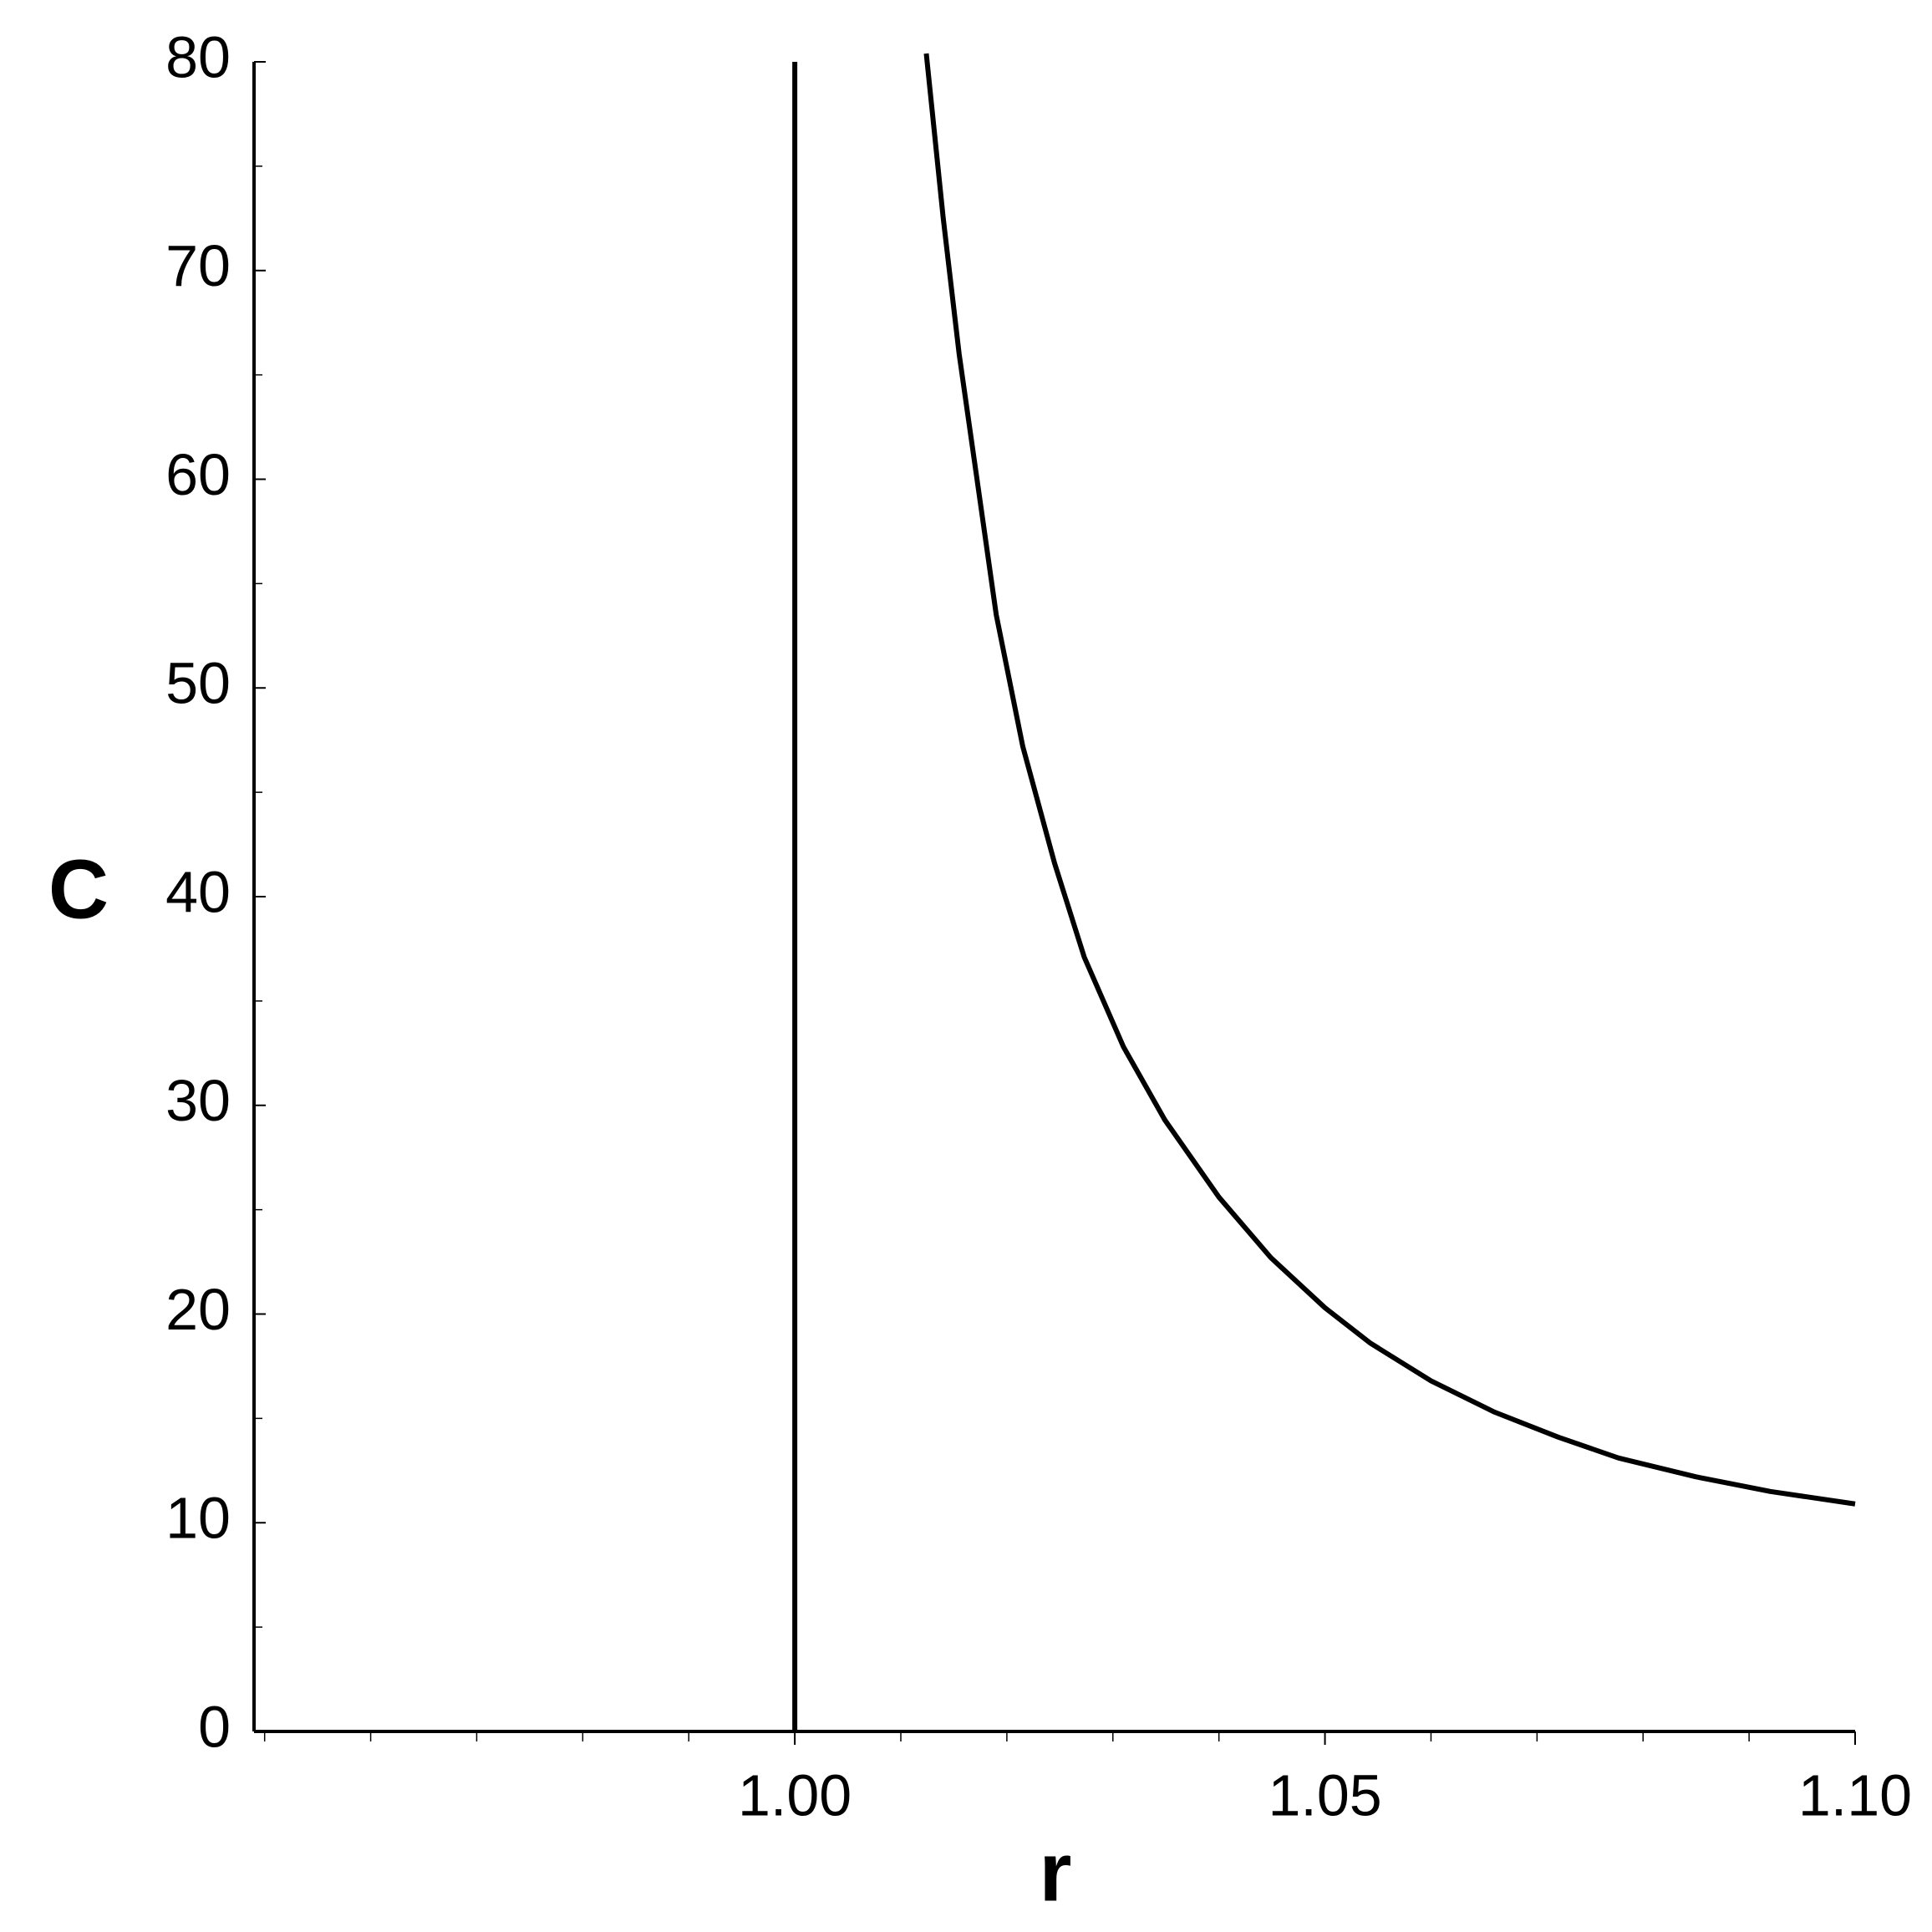 The image size is (1932, 1932). What do you see at coordinates (198, 1518) in the screenshot?
I see `y-tick-label: 10` at bounding box center [198, 1518].